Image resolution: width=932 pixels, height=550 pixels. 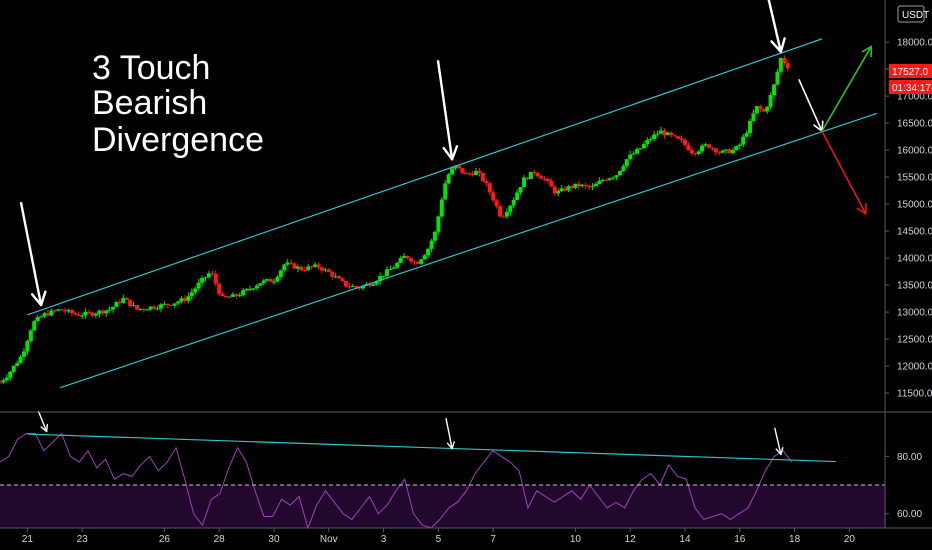 What do you see at coordinates (861, 209) in the screenshot?
I see `bearish-projection-arrow-head` at bounding box center [861, 209].